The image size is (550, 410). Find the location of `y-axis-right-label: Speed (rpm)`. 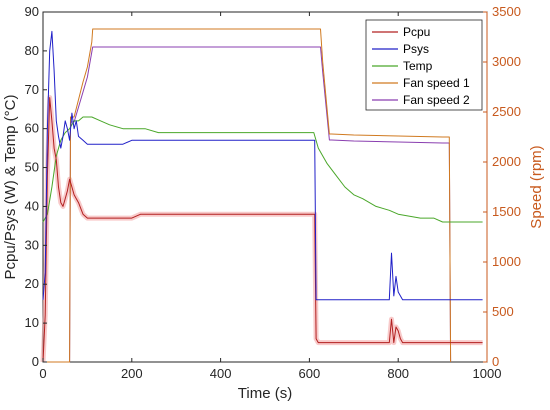

y-axis-right-label: Speed (rpm) is located at coordinates (536, 186).